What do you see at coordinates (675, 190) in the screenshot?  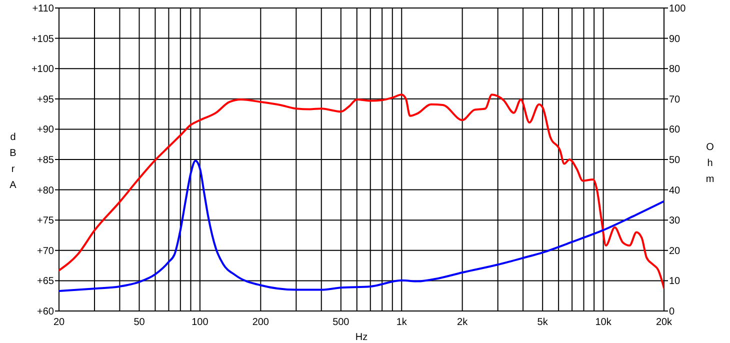 I see `y2-tick-label: 40` at bounding box center [675, 190].